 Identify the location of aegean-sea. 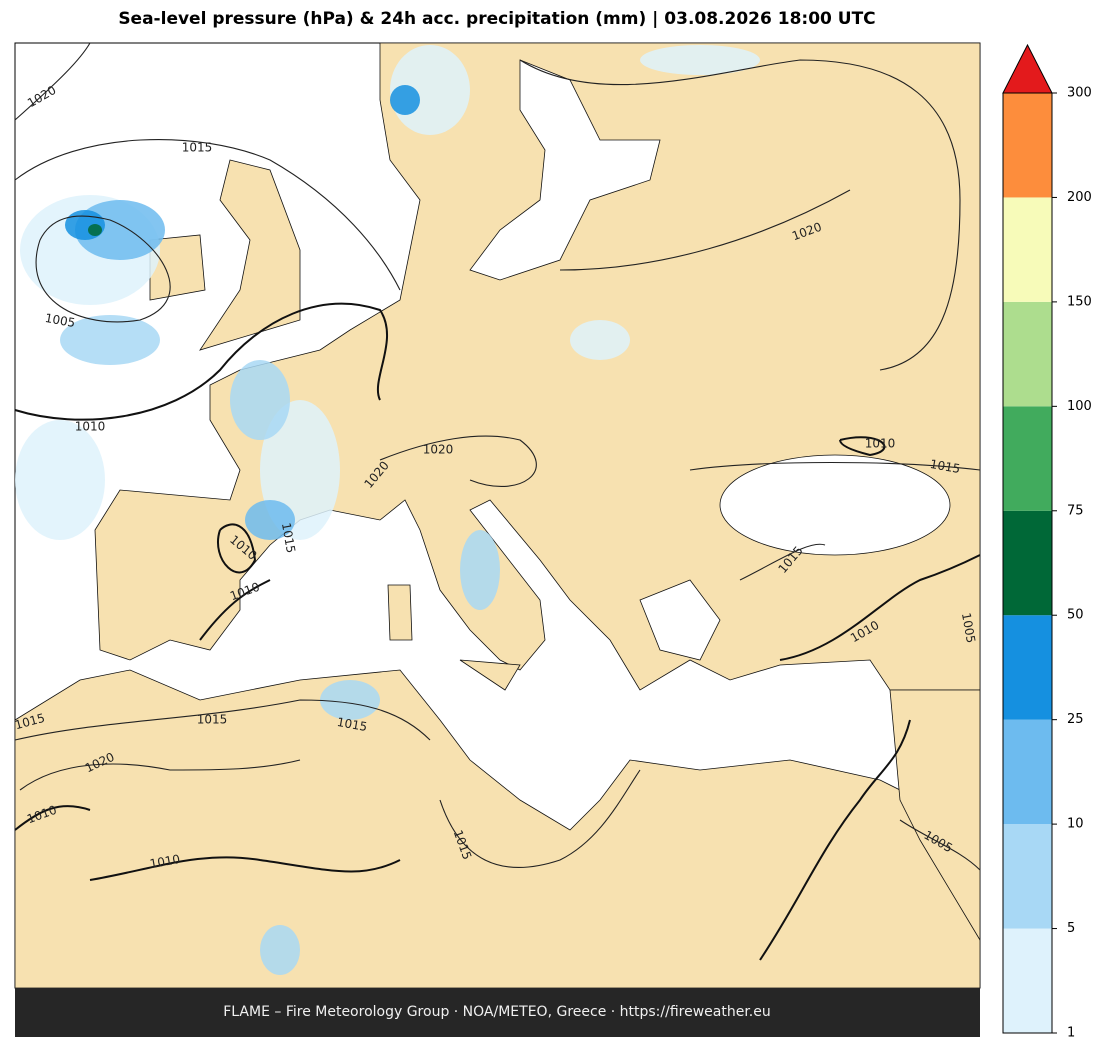
(680, 620).